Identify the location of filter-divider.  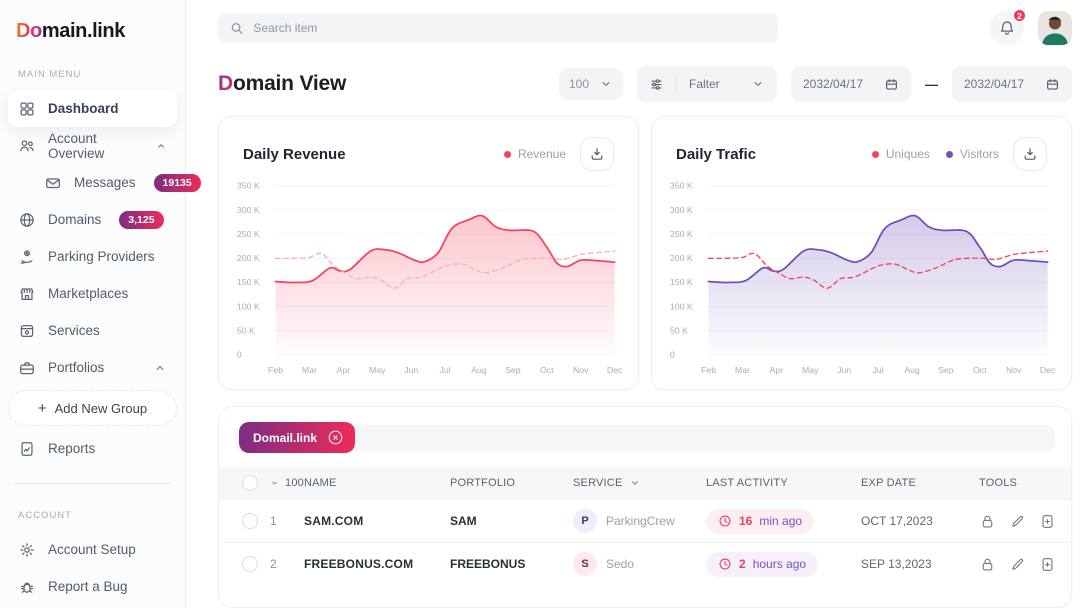
(676, 84).